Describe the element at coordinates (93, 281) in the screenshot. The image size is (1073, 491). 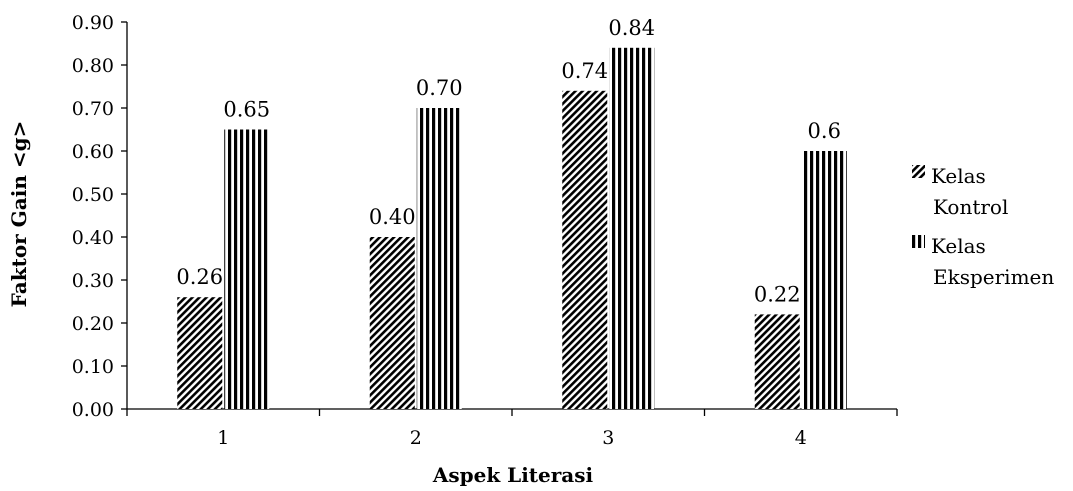
I see `y-tick-label: 0.30` at that location.